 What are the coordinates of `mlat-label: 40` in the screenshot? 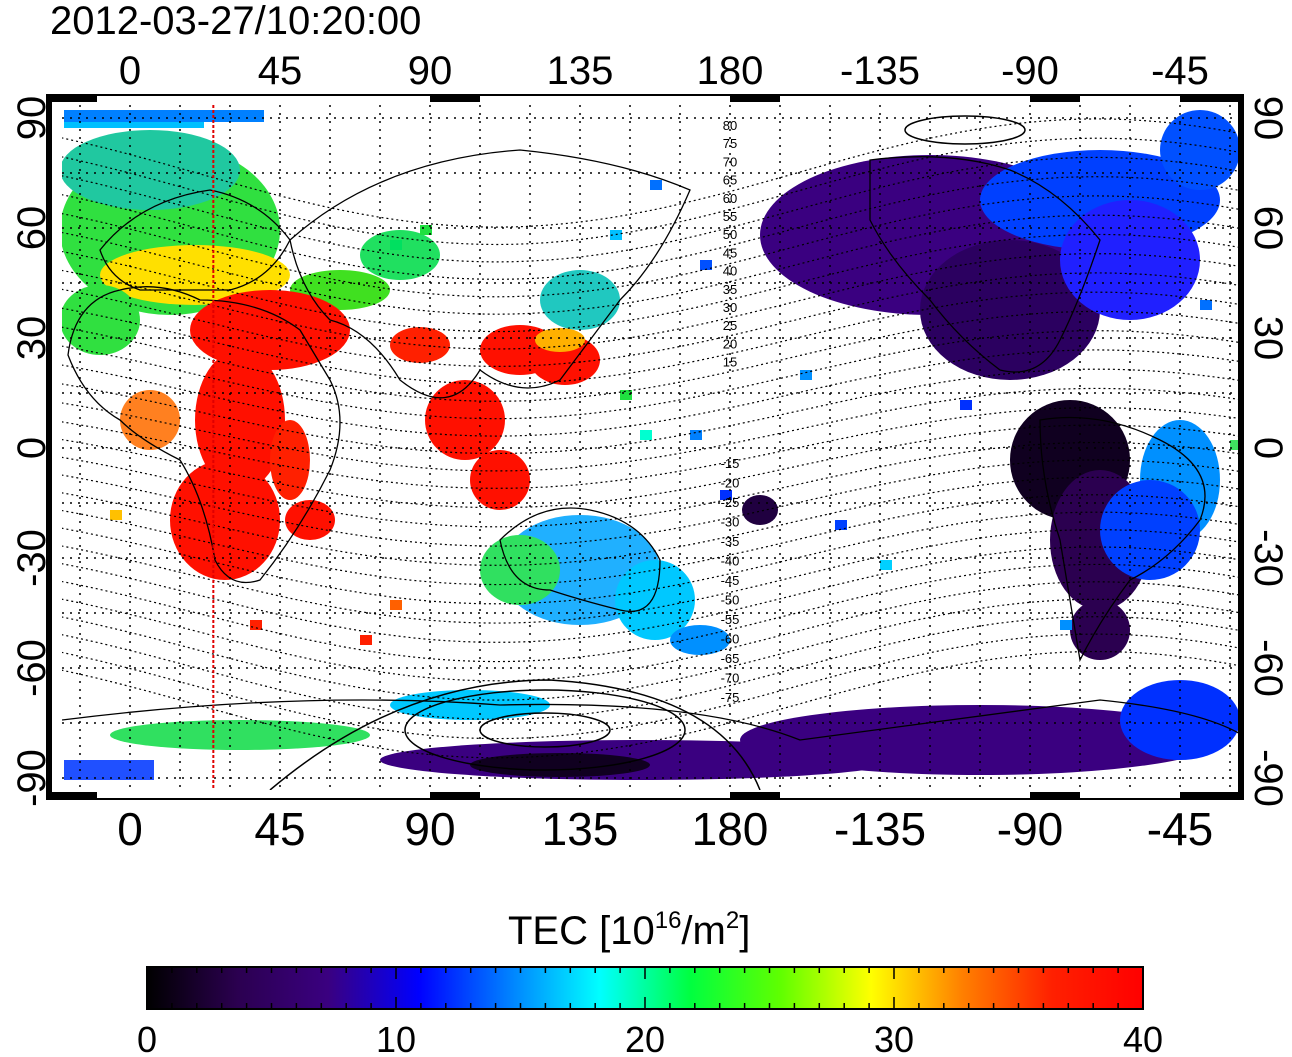 It's located at (730, 271).